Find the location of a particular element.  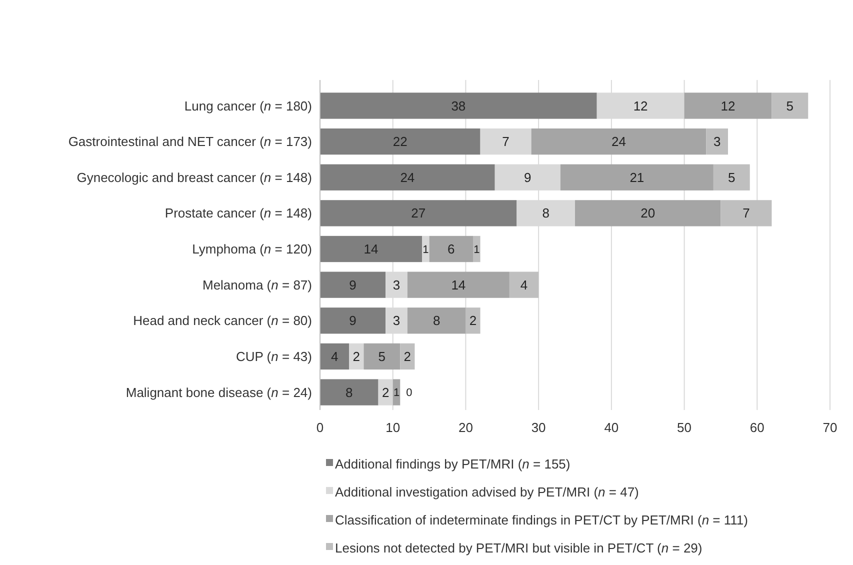

legend-label: Lesions not detected by PET/MRI but visible in PET/CT (n = 29) is located at coordinates (518, 548).